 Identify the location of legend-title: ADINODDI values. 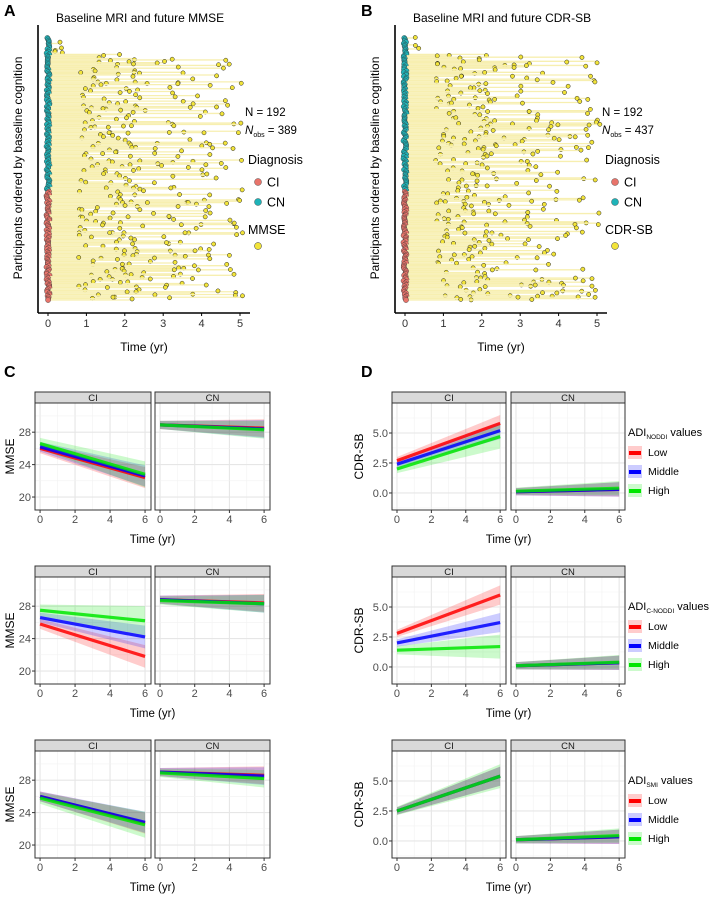
(665, 434).